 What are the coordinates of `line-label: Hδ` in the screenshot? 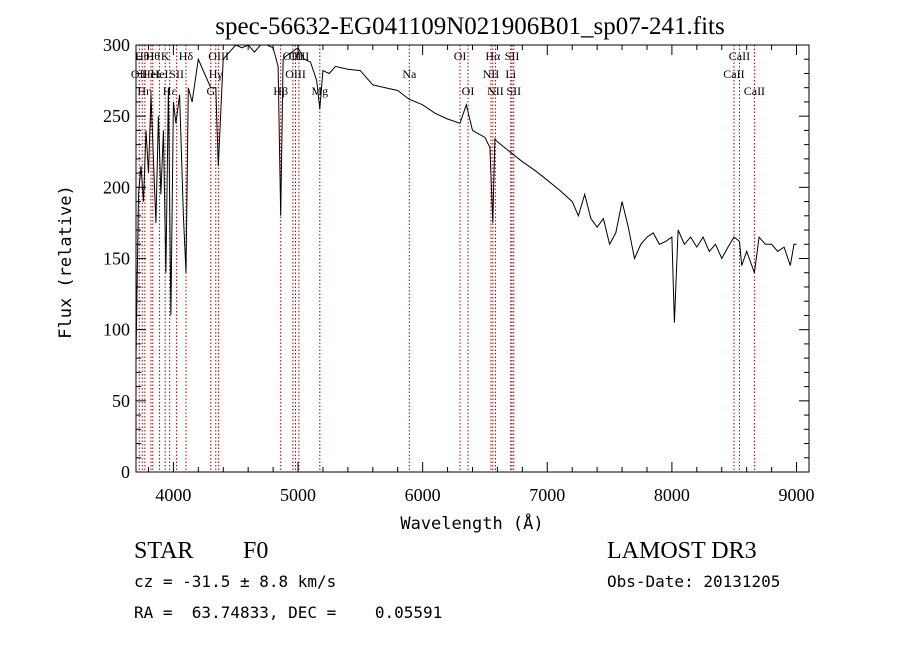 It's located at (186, 56).